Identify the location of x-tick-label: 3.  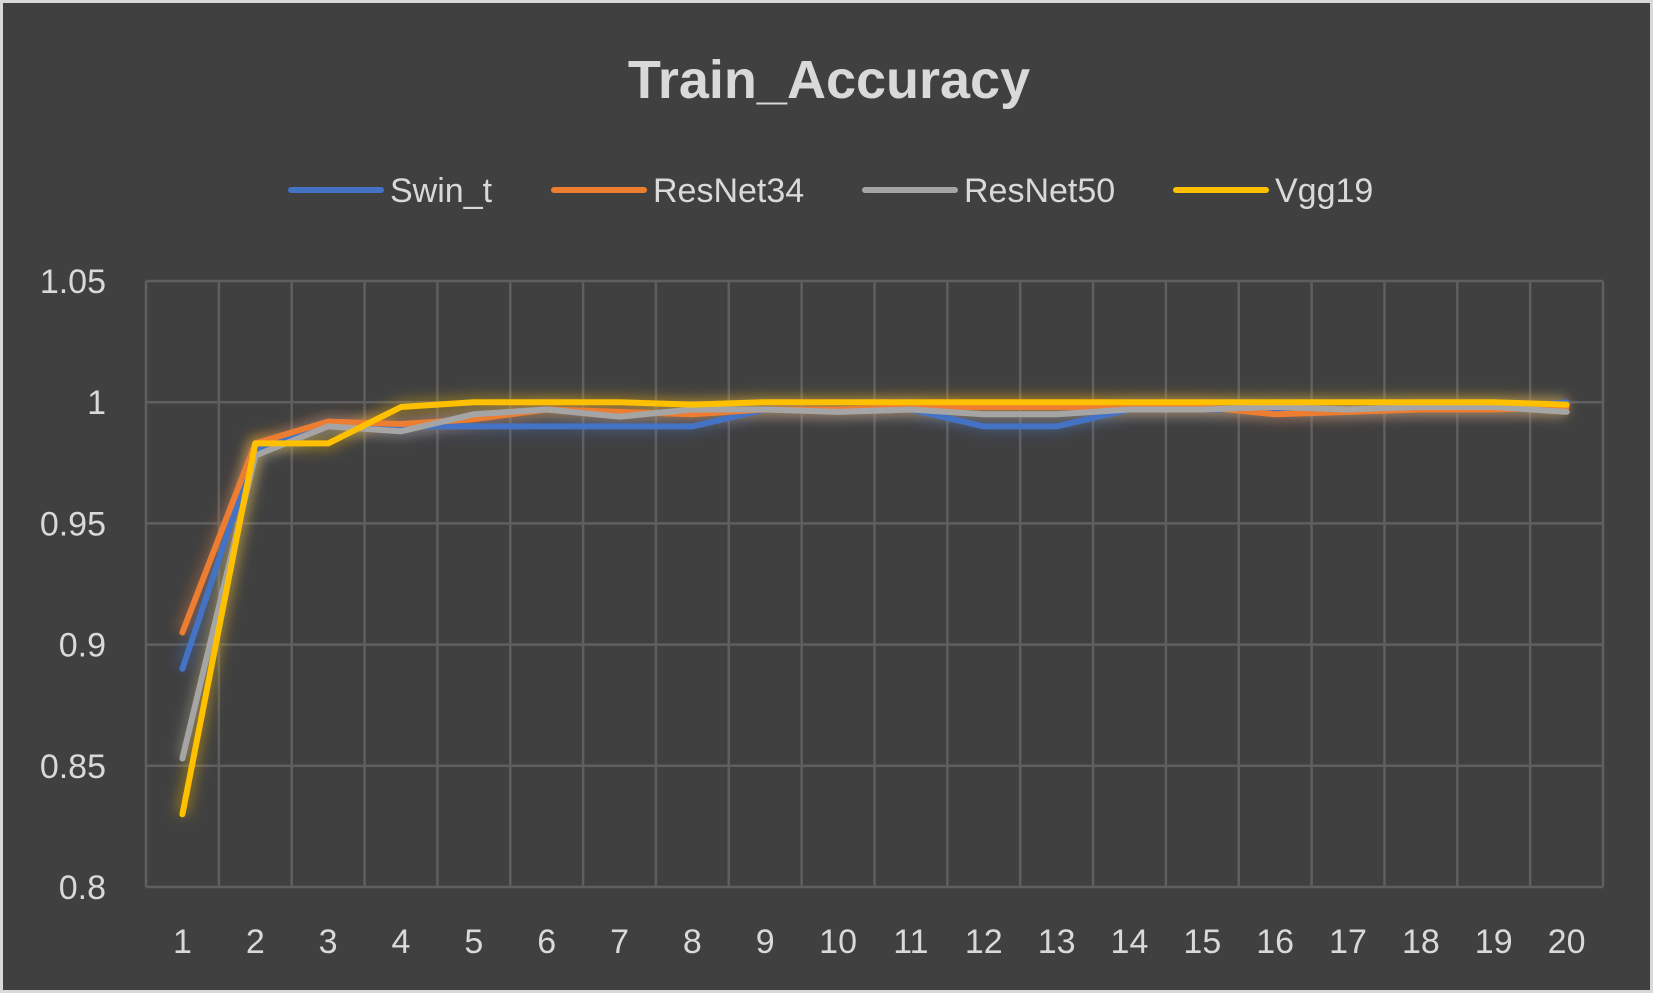
(328, 942).